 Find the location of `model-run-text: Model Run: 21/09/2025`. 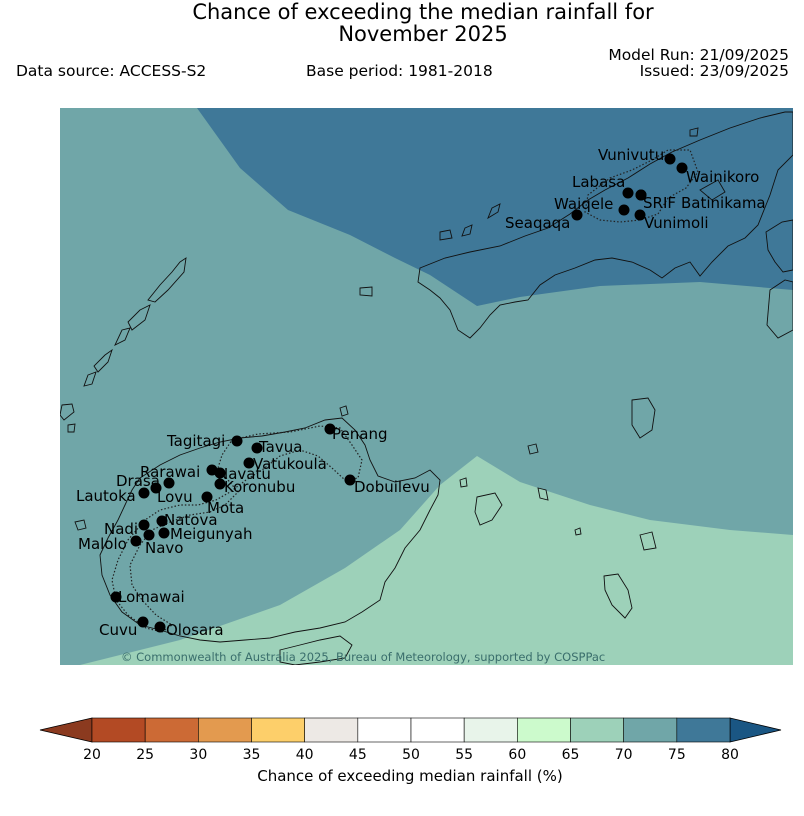

model-run-text: Model Run: 21/09/2025 is located at coordinates (698, 55).